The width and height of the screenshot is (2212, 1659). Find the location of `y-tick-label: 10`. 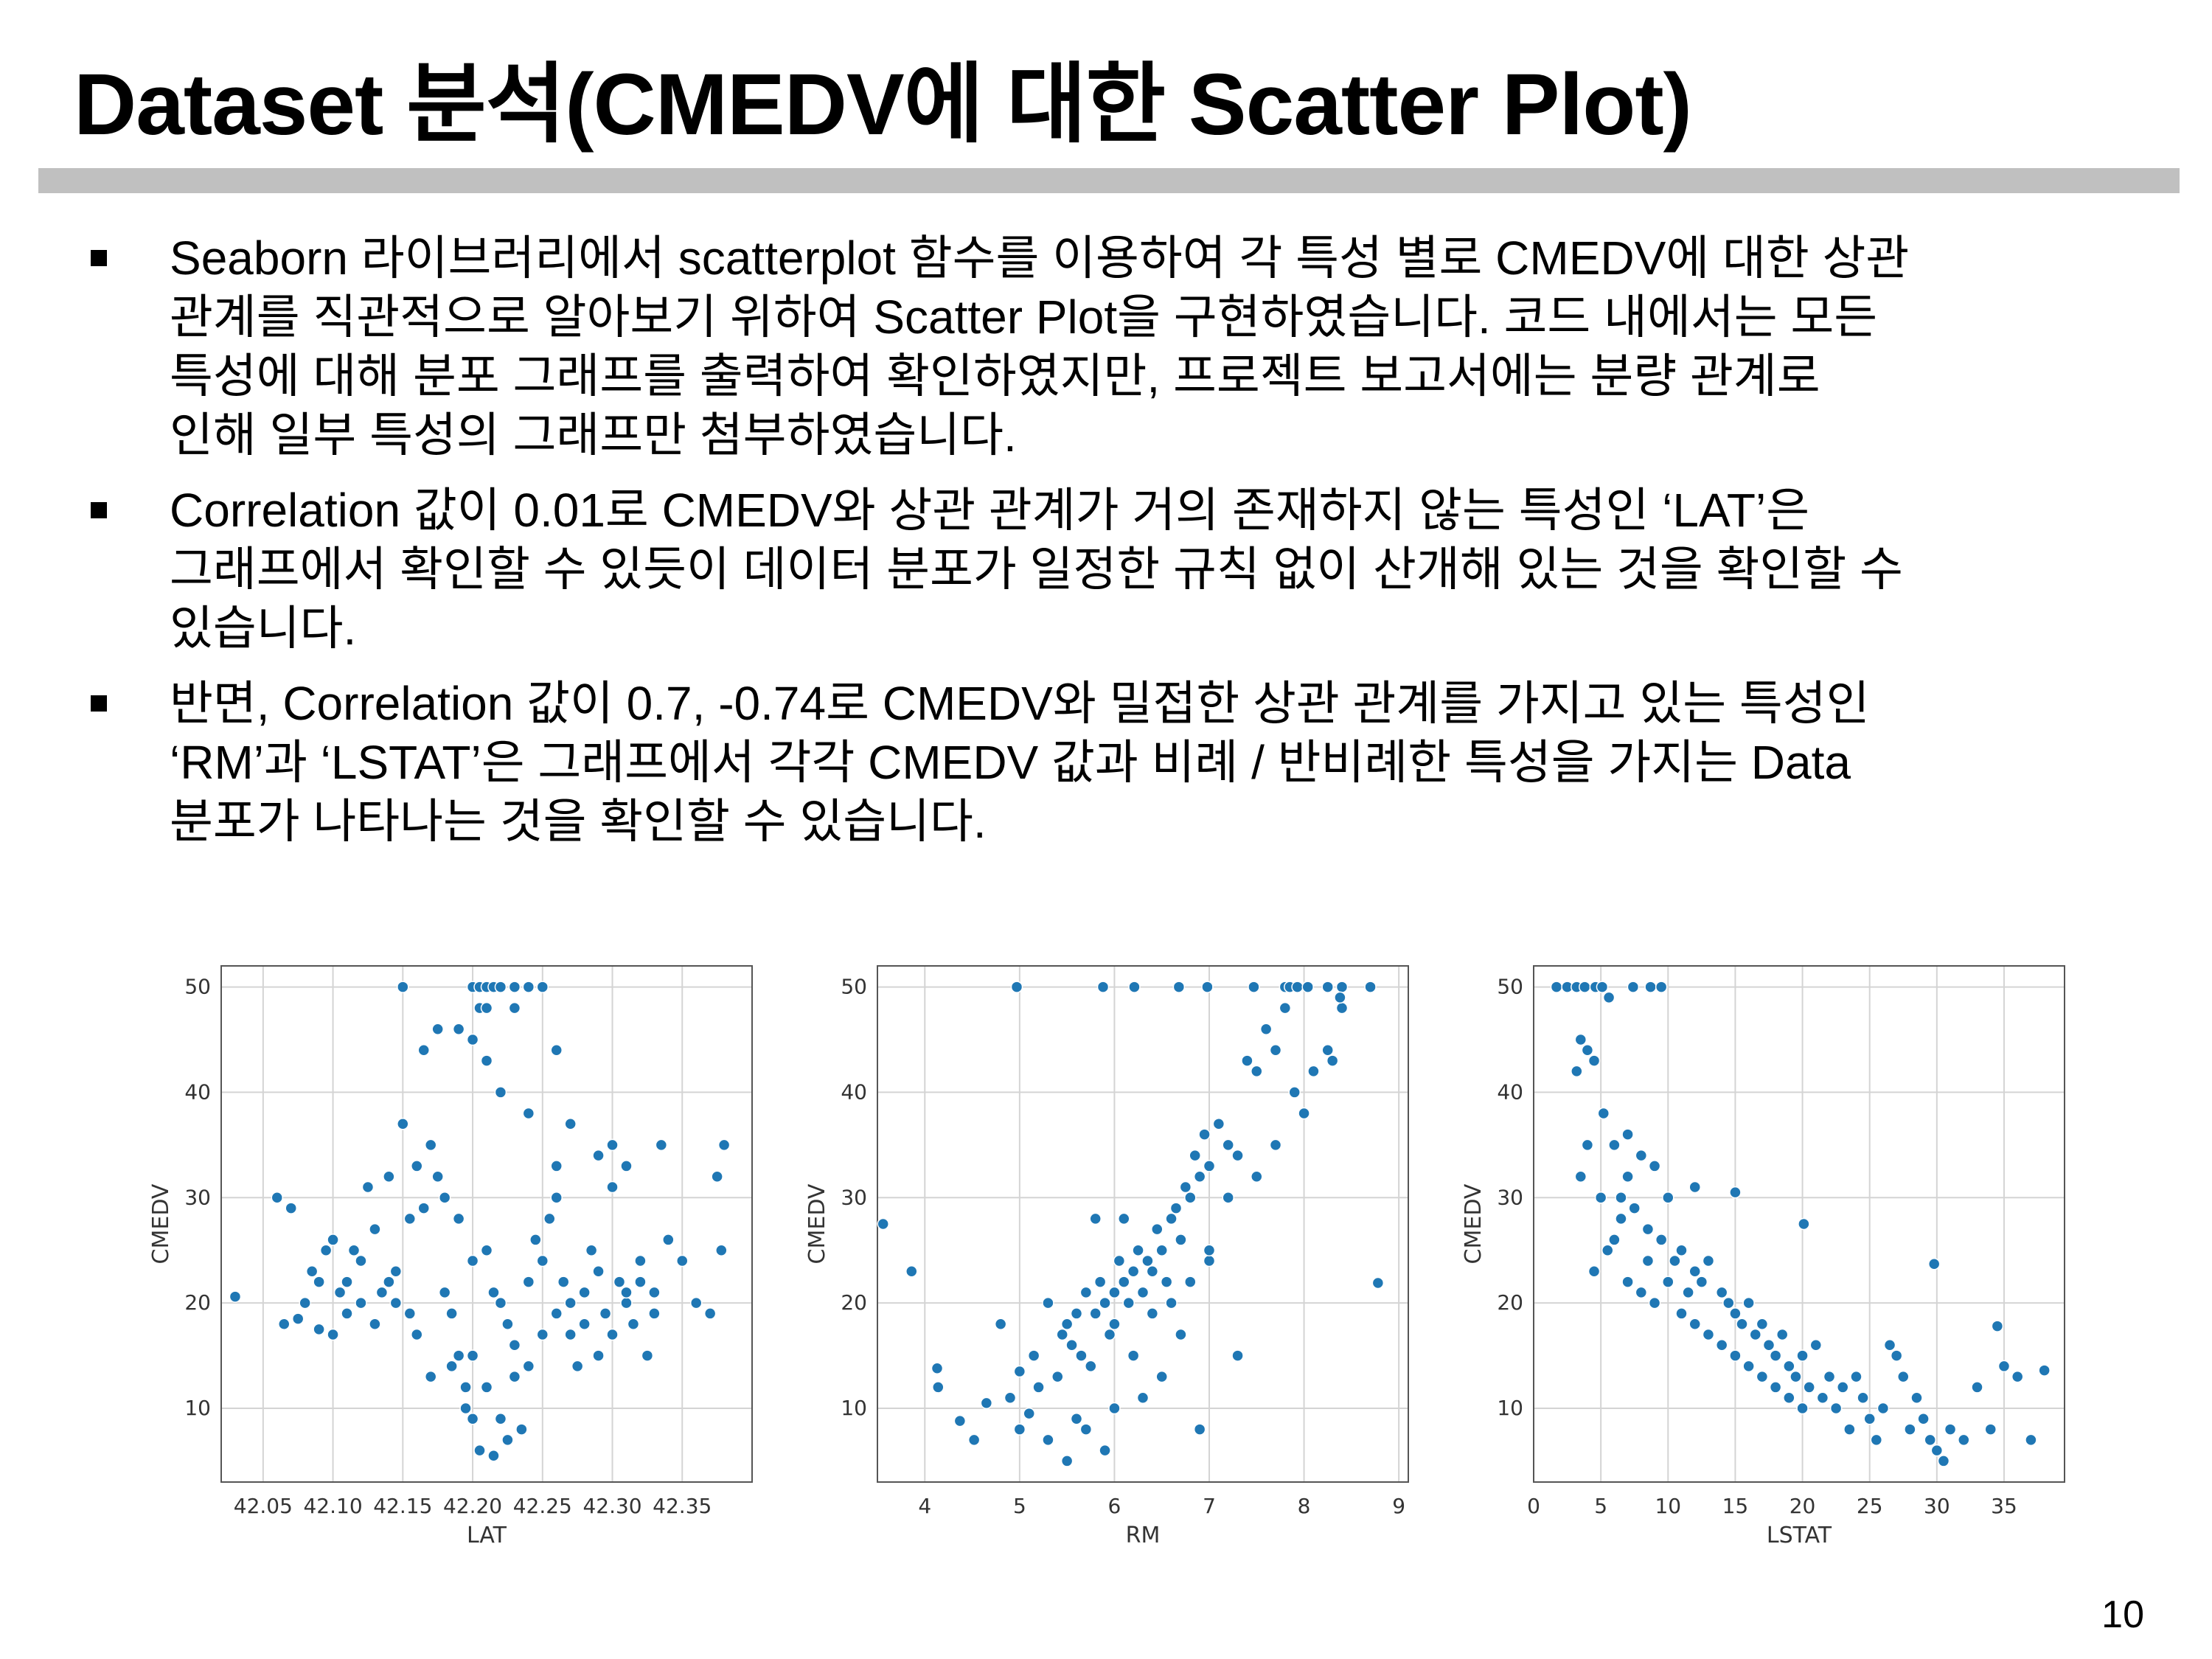

y-tick-label: 10 is located at coordinates (854, 1408).